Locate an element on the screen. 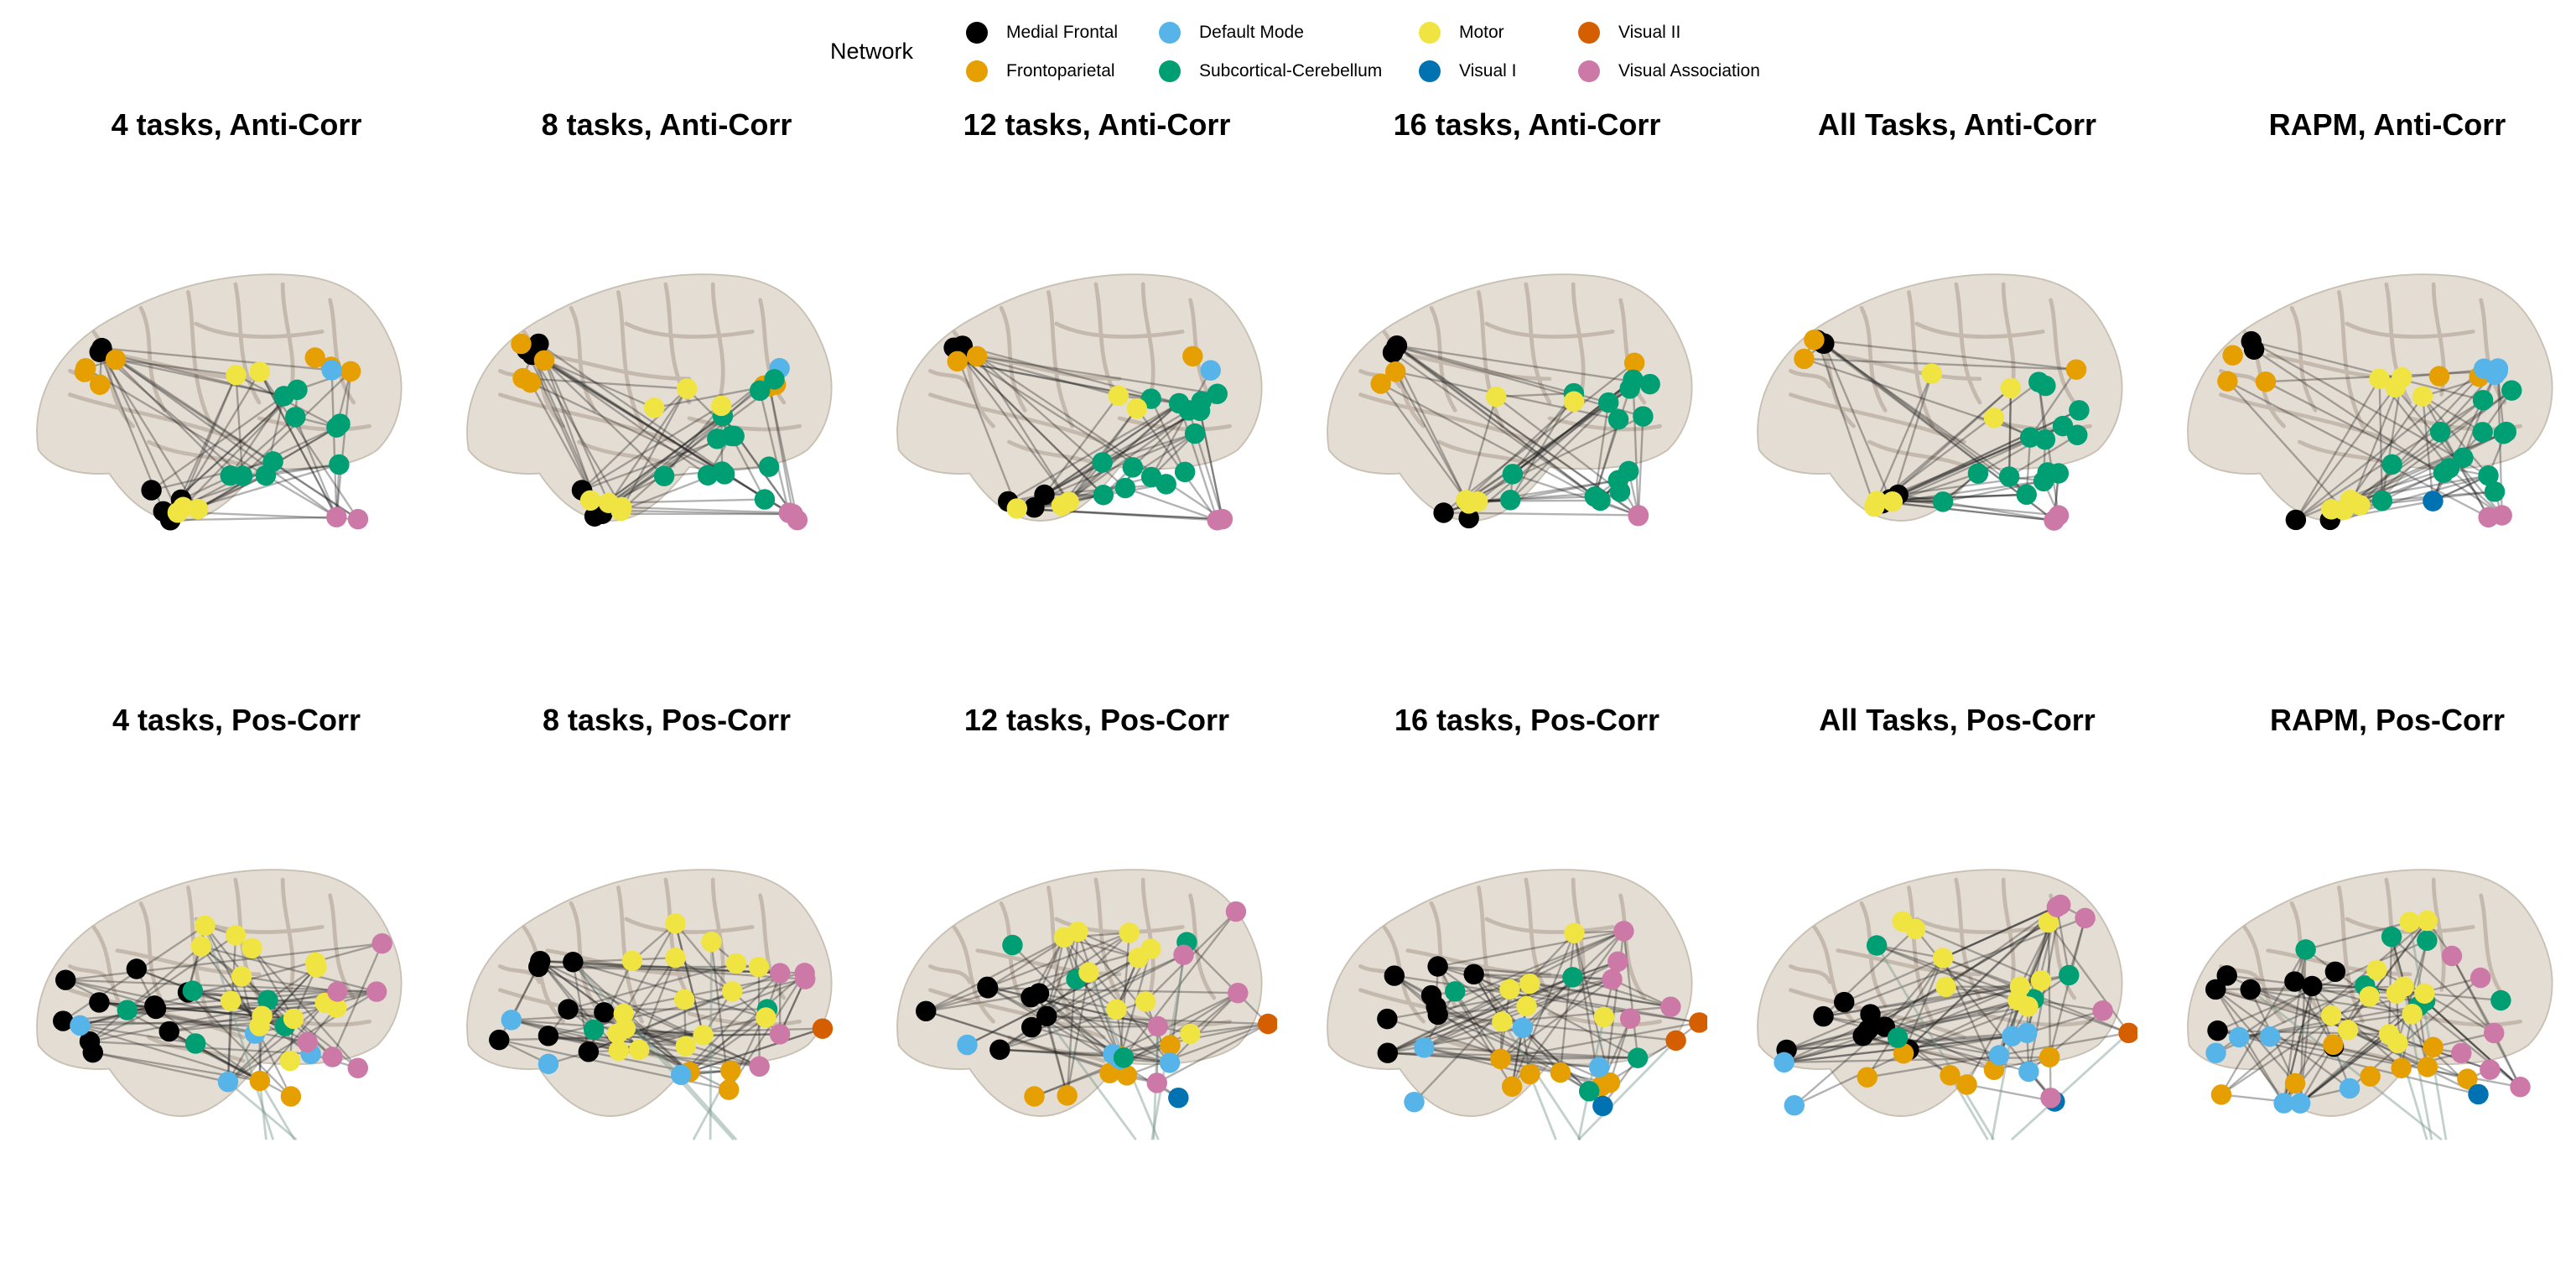 The width and height of the screenshot is (2576, 1288). brain-connectome-figure is located at coordinates (1517, 1005).